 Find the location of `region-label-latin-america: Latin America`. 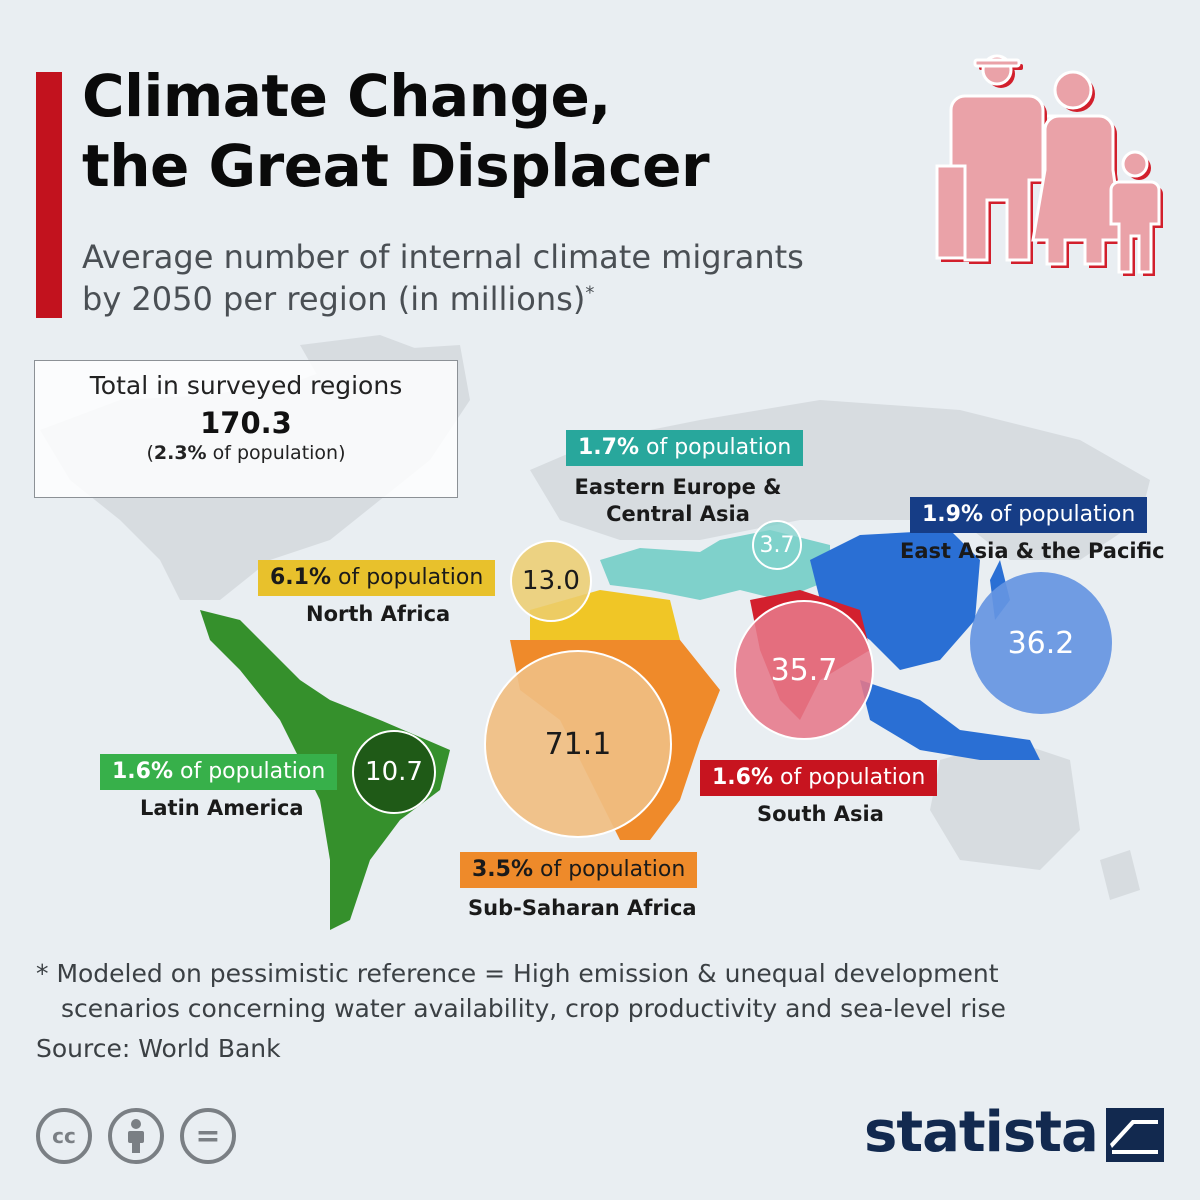

region-label-latin-america: Latin America is located at coordinates (222, 808).